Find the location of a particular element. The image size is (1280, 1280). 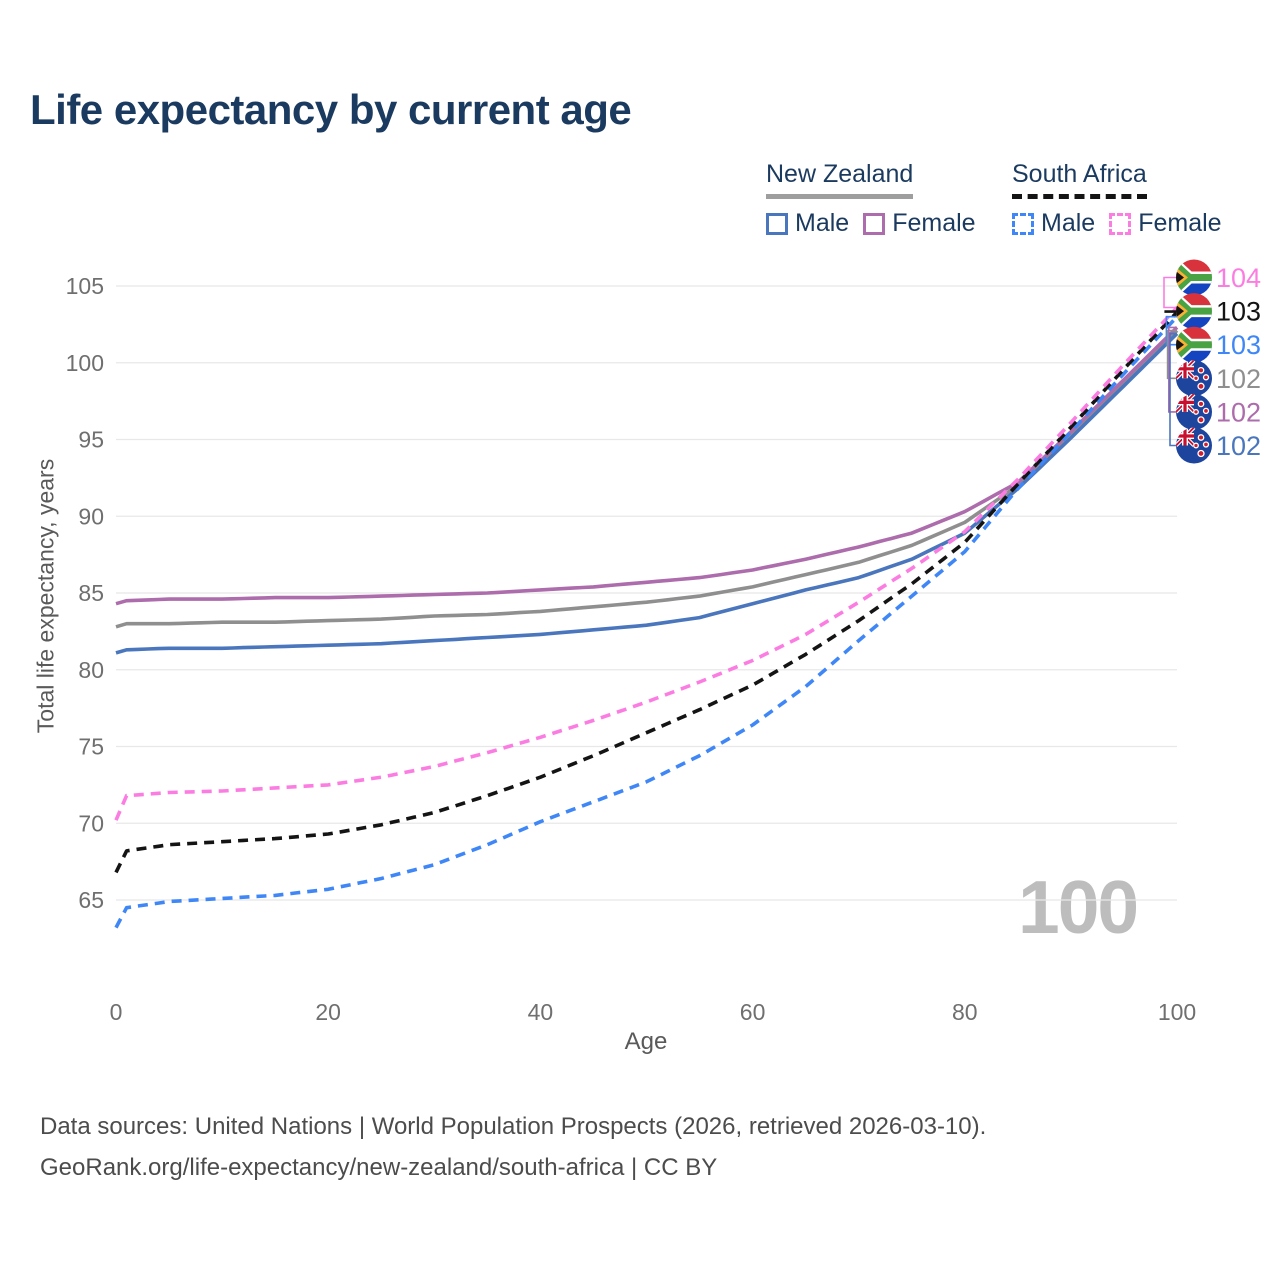

legend-group-south-africa: South Africa Male Female is located at coordinates (1117, 199).